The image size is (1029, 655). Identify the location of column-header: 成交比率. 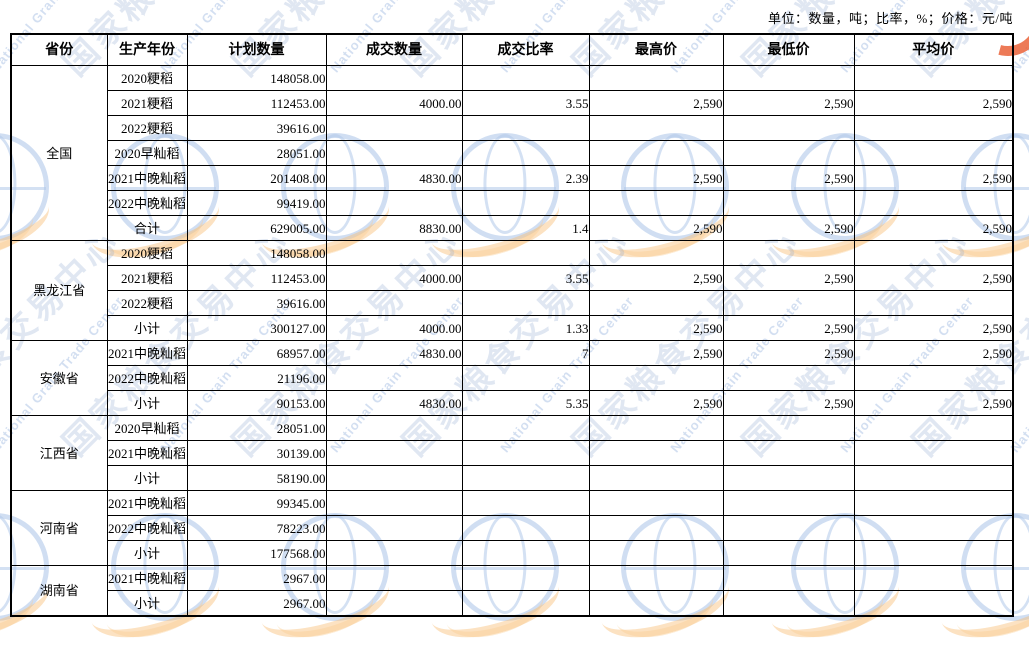
(525, 49).